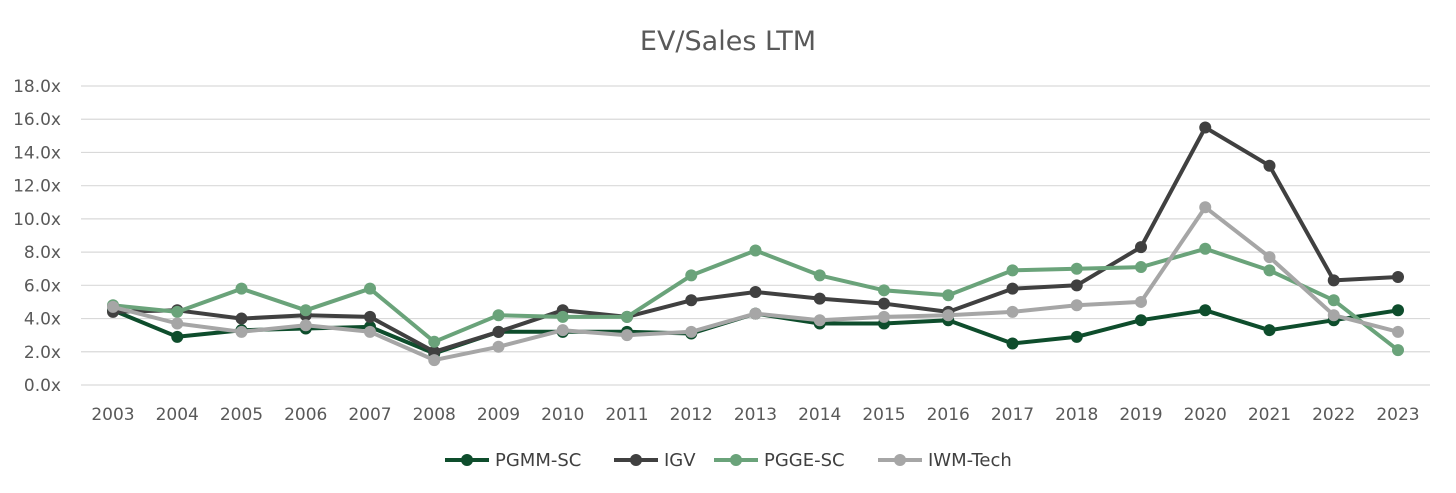 The height and width of the screenshot is (493, 1456). What do you see at coordinates (177, 415) in the screenshot?
I see `x-tick-label: 2004` at bounding box center [177, 415].